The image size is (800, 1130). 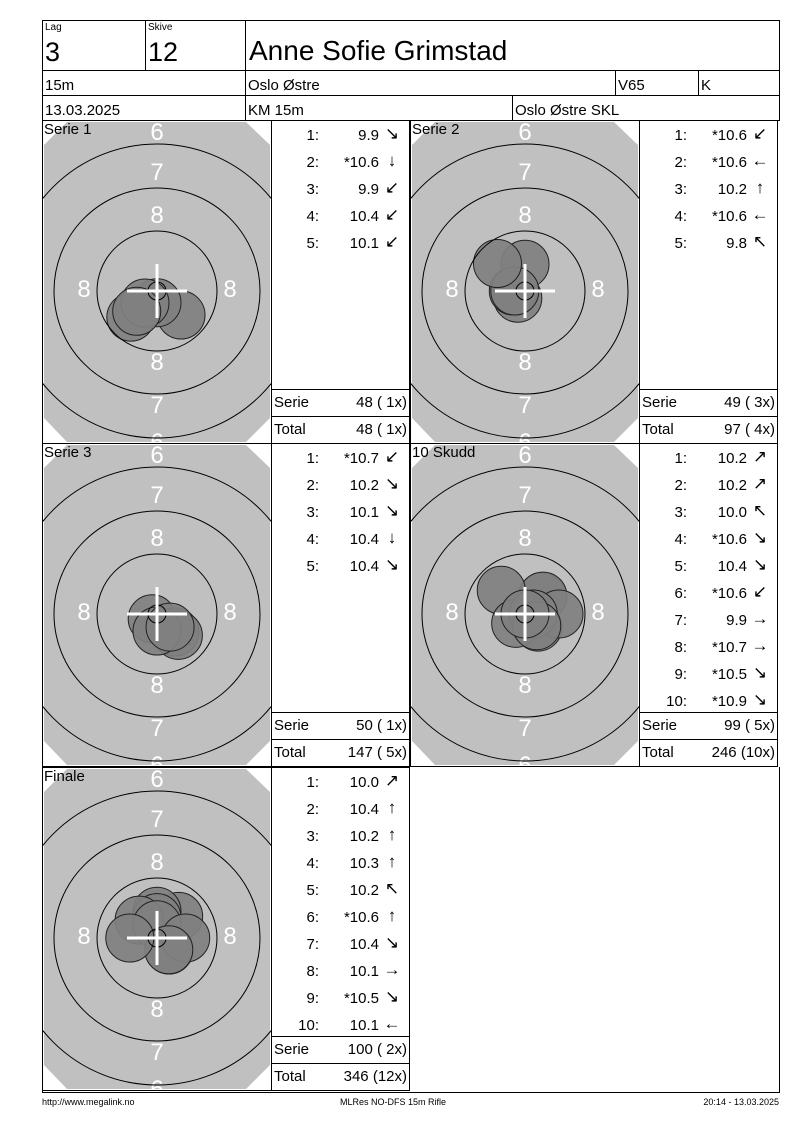 What do you see at coordinates (444, 452) in the screenshot?
I see `series-title: 10 Skudd` at bounding box center [444, 452].